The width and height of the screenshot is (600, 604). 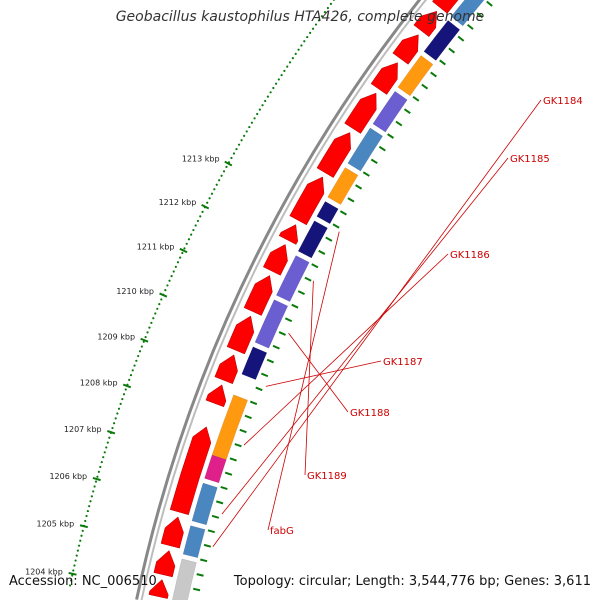 I want to click on gene-label: fabG, so click(x=282, y=531).